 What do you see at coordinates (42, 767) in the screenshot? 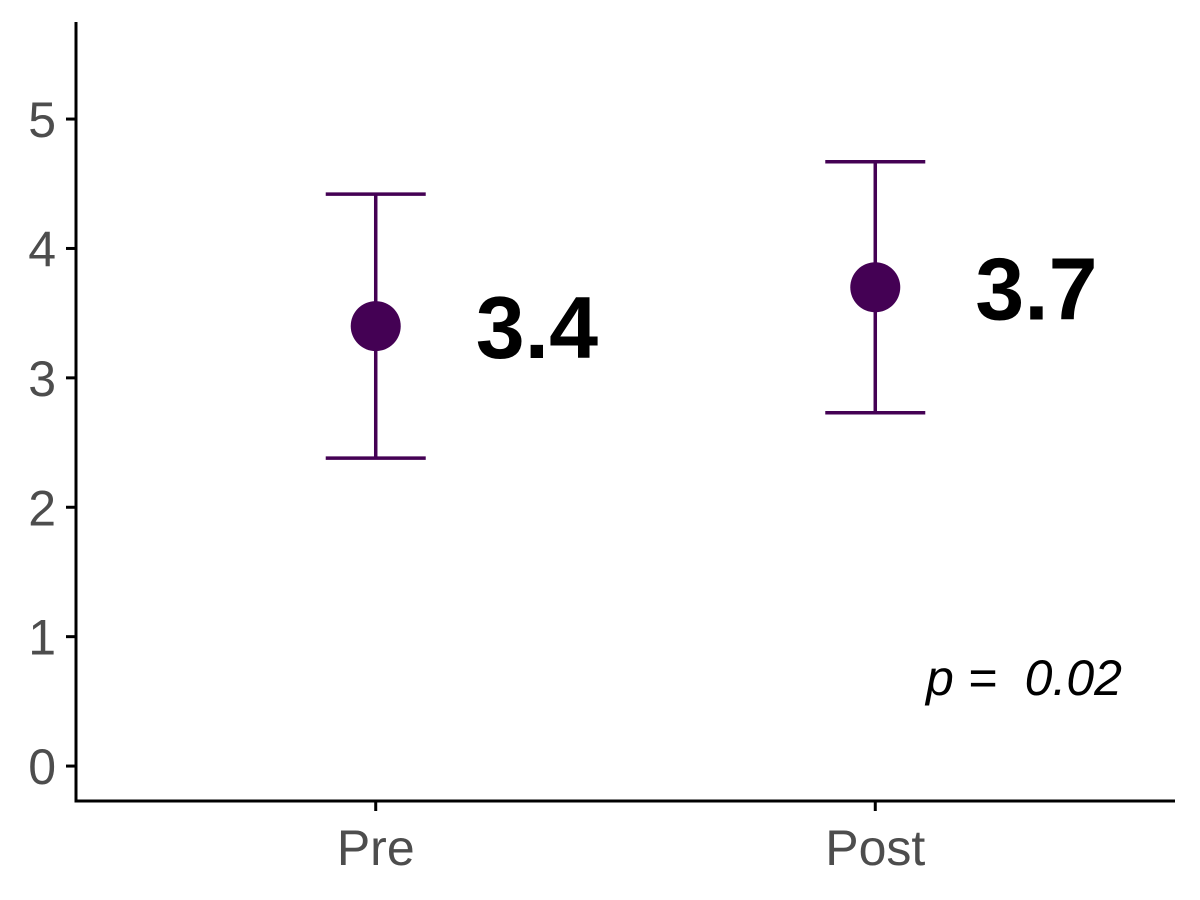
I see `y-tick-label: 0` at bounding box center [42, 767].